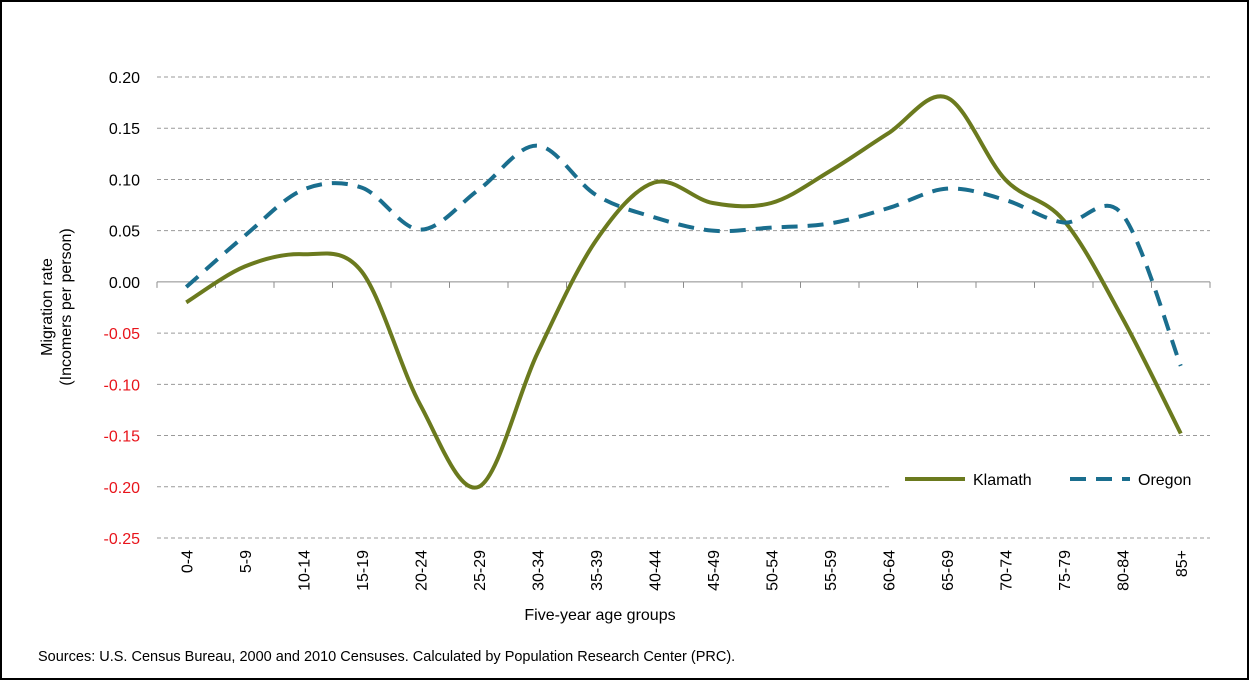  What do you see at coordinates (1164, 480) in the screenshot?
I see `legend-label: Oregon` at bounding box center [1164, 480].